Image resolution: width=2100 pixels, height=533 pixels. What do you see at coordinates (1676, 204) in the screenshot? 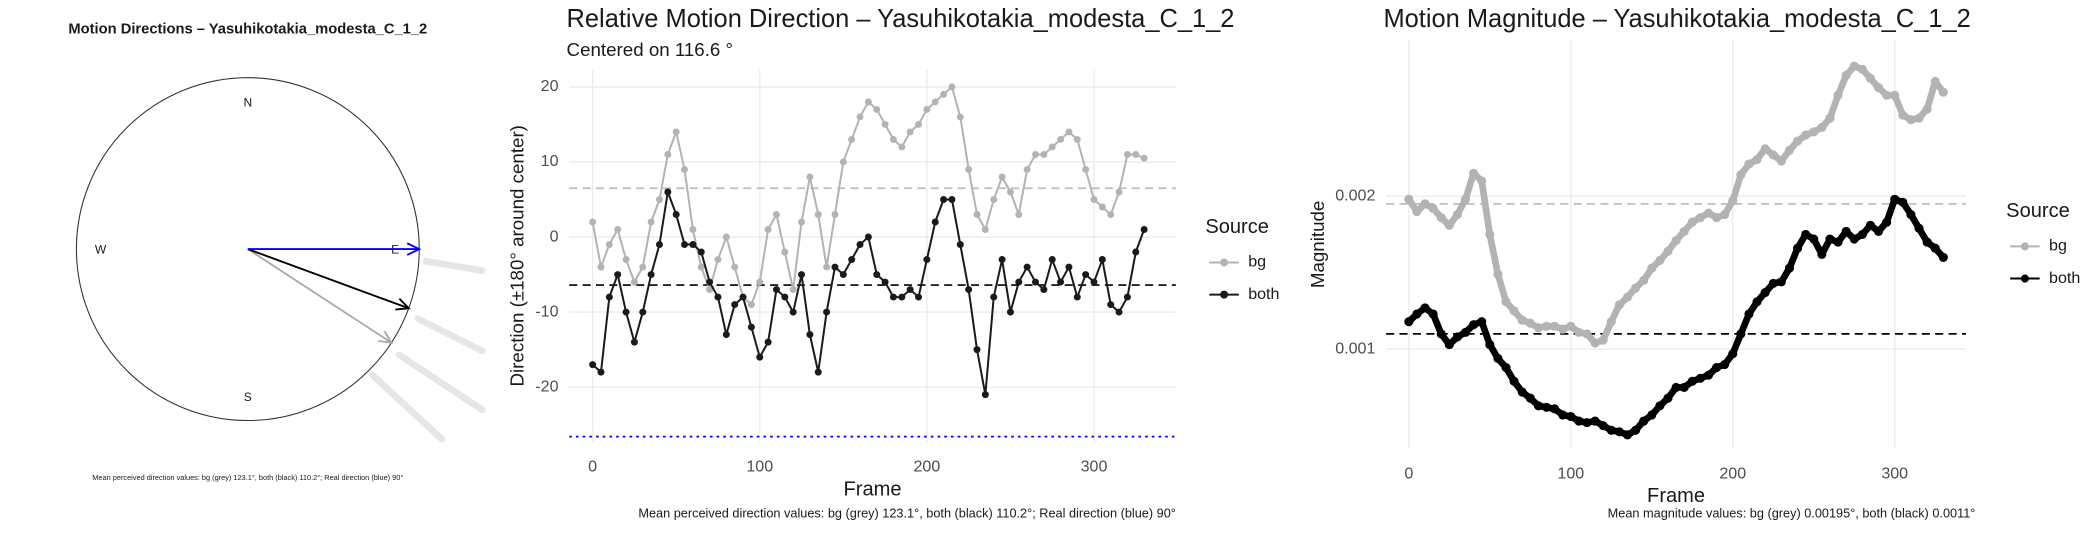
I see `series-line` at bounding box center [1676, 204].